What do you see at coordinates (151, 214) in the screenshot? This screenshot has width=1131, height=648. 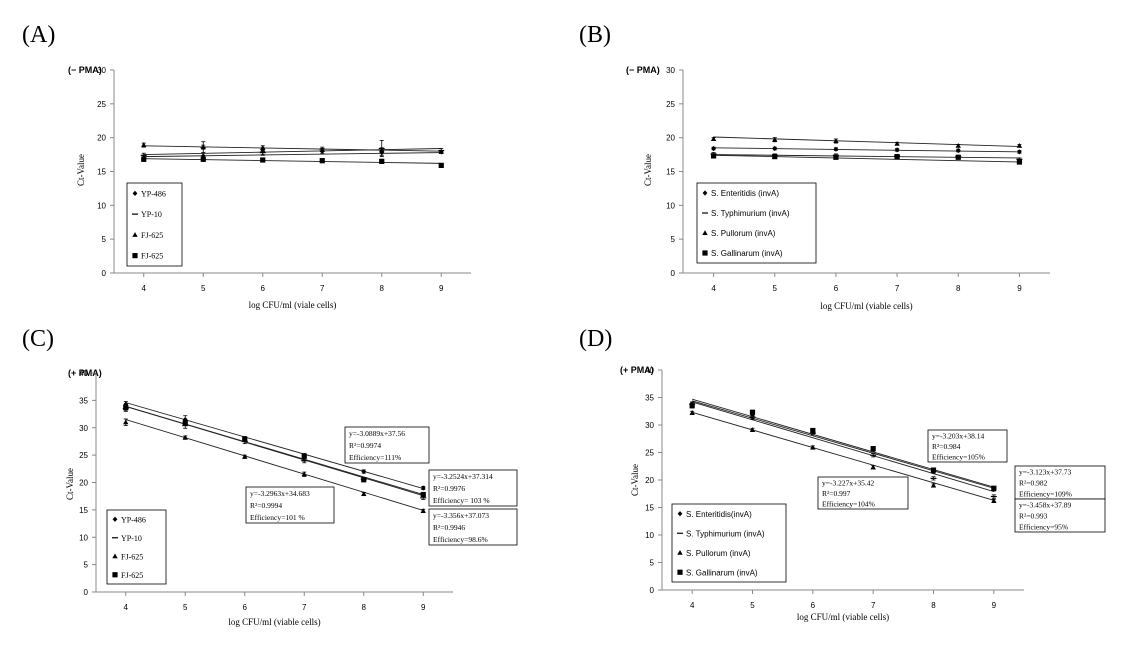 I see `legend-entry: YP-10` at bounding box center [151, 214].